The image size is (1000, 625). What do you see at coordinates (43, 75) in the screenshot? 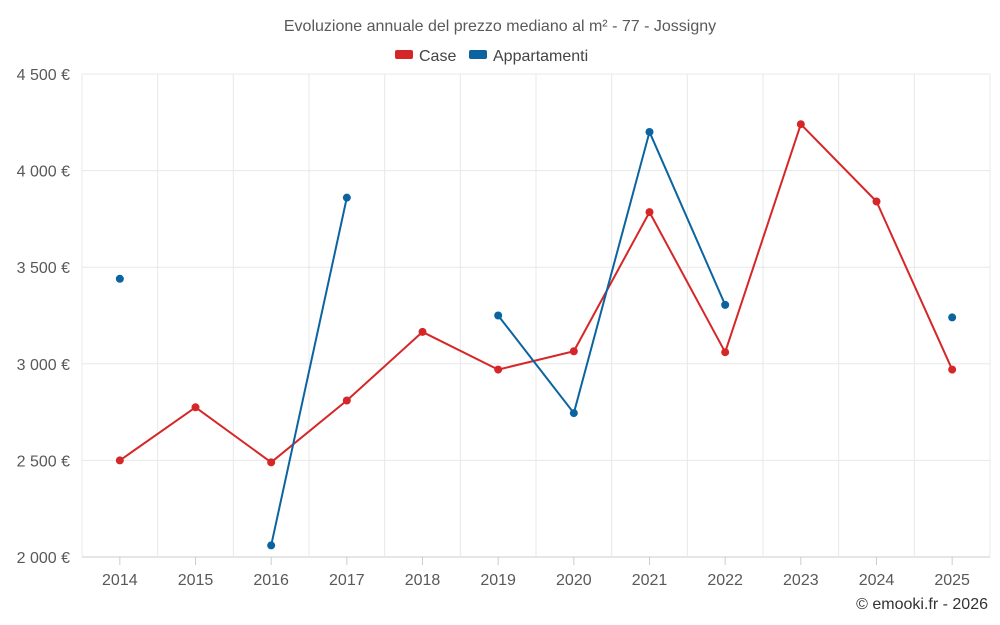
I see `y-tick-label: 4 500 €` at bounding box center [43, 75].